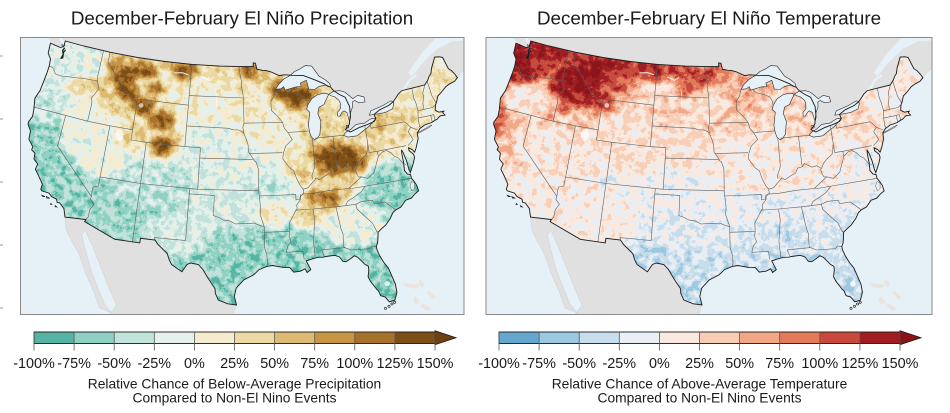  I want to click on svg-text:December-February El Niño Temp: December-February El Niño Temperature, so click(709, 18).